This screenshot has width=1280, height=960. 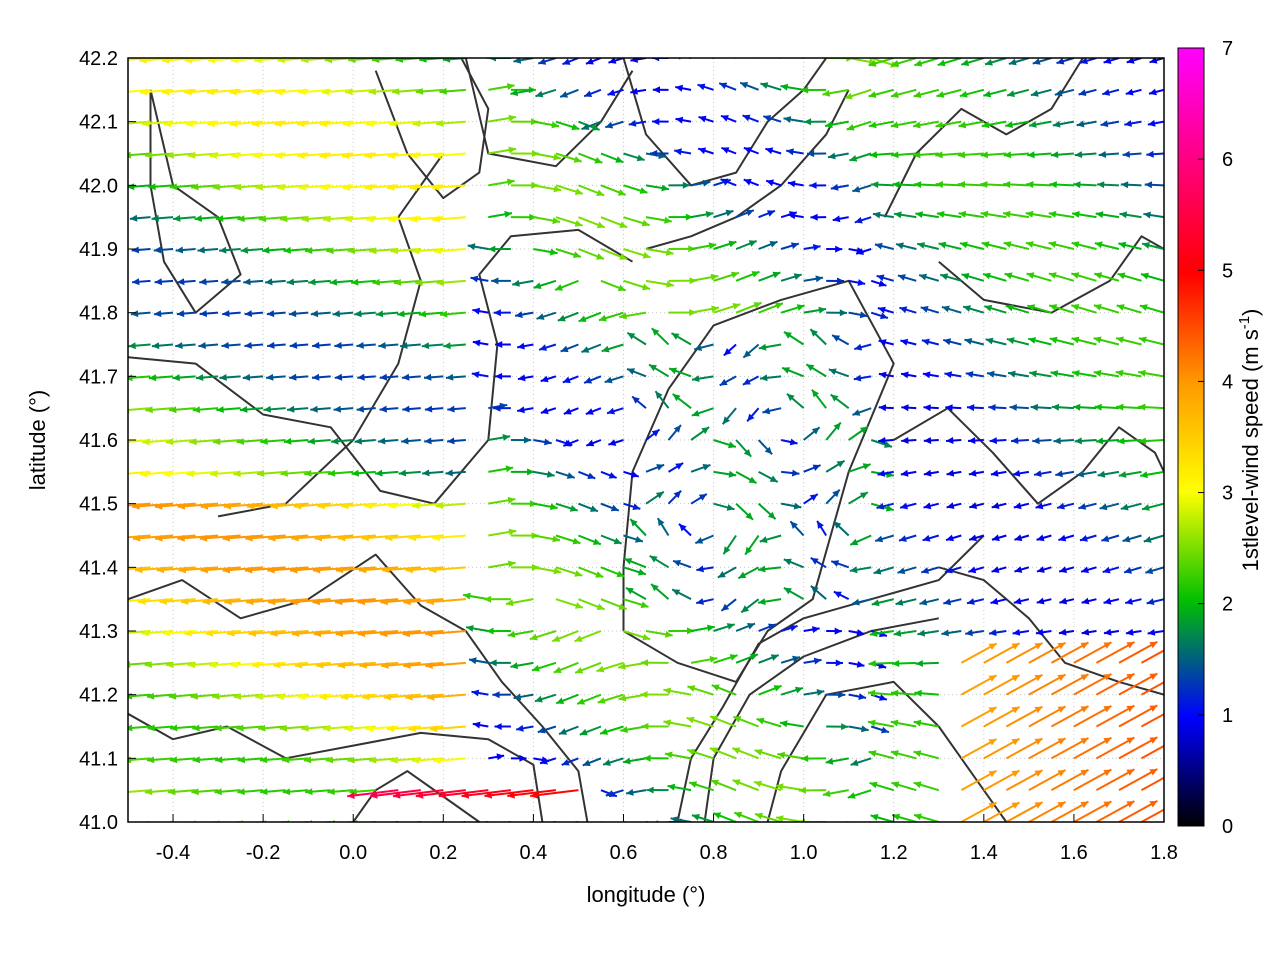 I want to click on x-axis-ticks: -0.4 -0.2 0.0 0.2 0.4 0.6 0.8 1.0 1.2 1.4 1.6 1.8, so click(x=667, y=839).